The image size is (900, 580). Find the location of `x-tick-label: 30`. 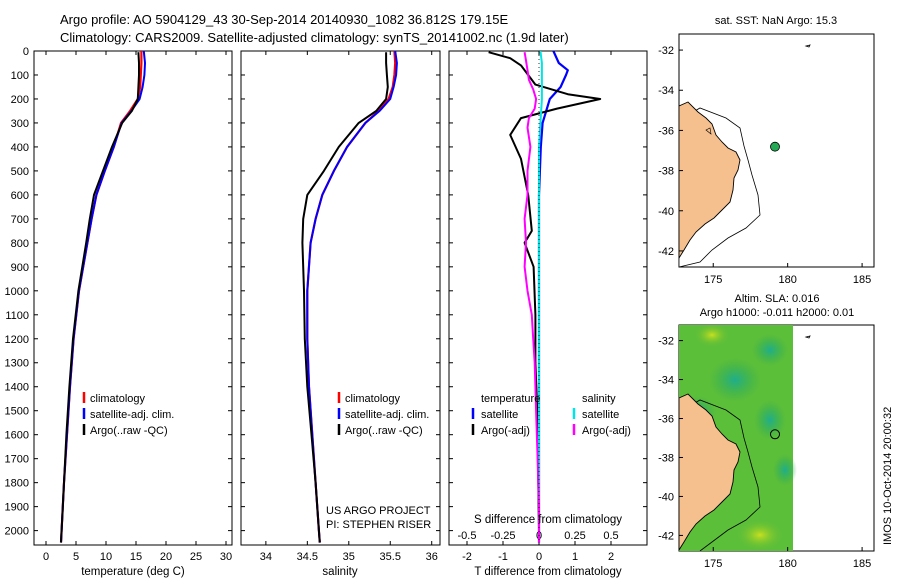

x-tick-label: 30 is located at coordinates (226, 557).